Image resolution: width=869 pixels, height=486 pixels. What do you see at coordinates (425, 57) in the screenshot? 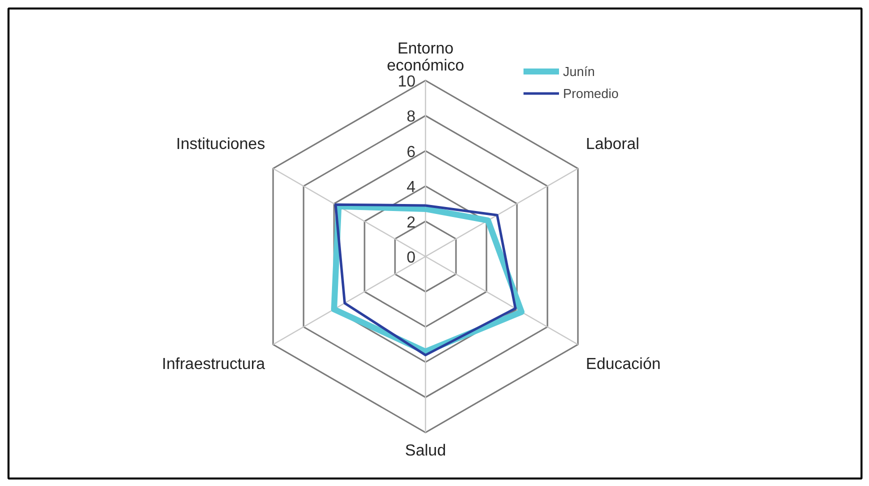
I see `spoke-label: Entorno económico` at bounding box center [425, 57].